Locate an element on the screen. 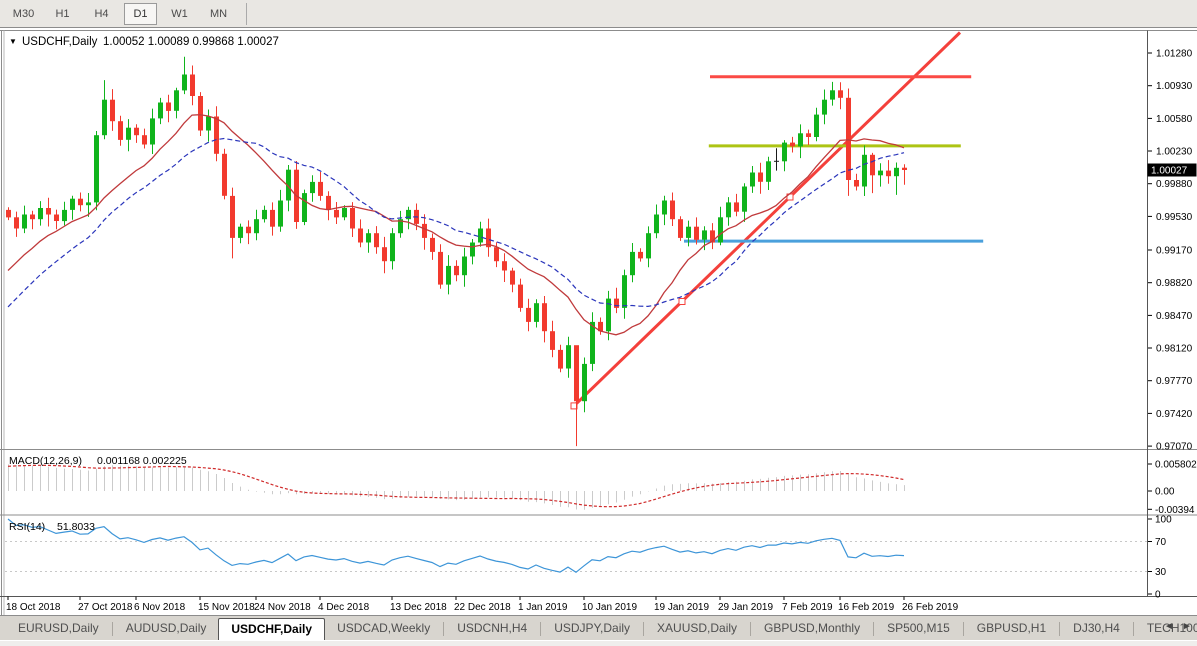 This screenshot has height=646, width=1197. tab-audusd-daily: AUDUSD,Daily is located at coordinates (166, 629).